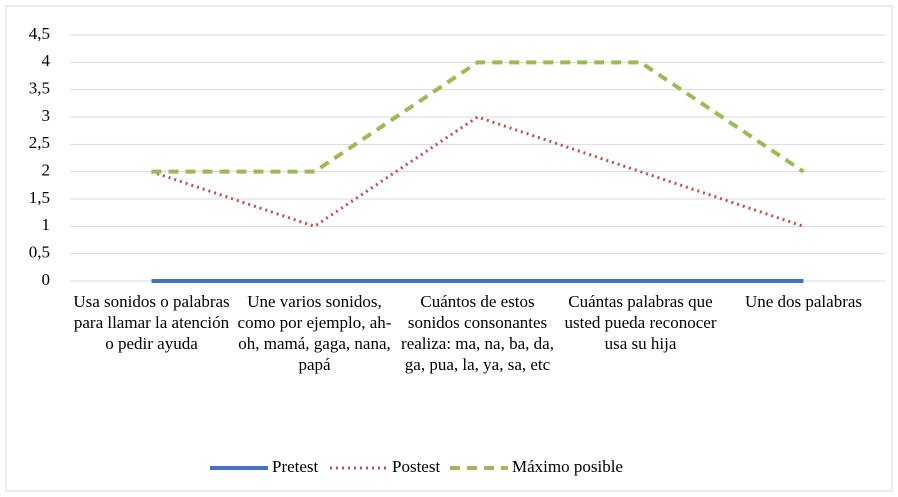  Describe the element at coordinates (803, 301) in the screenshot. I see `x-tick-label: Une dos palabras` at that location.